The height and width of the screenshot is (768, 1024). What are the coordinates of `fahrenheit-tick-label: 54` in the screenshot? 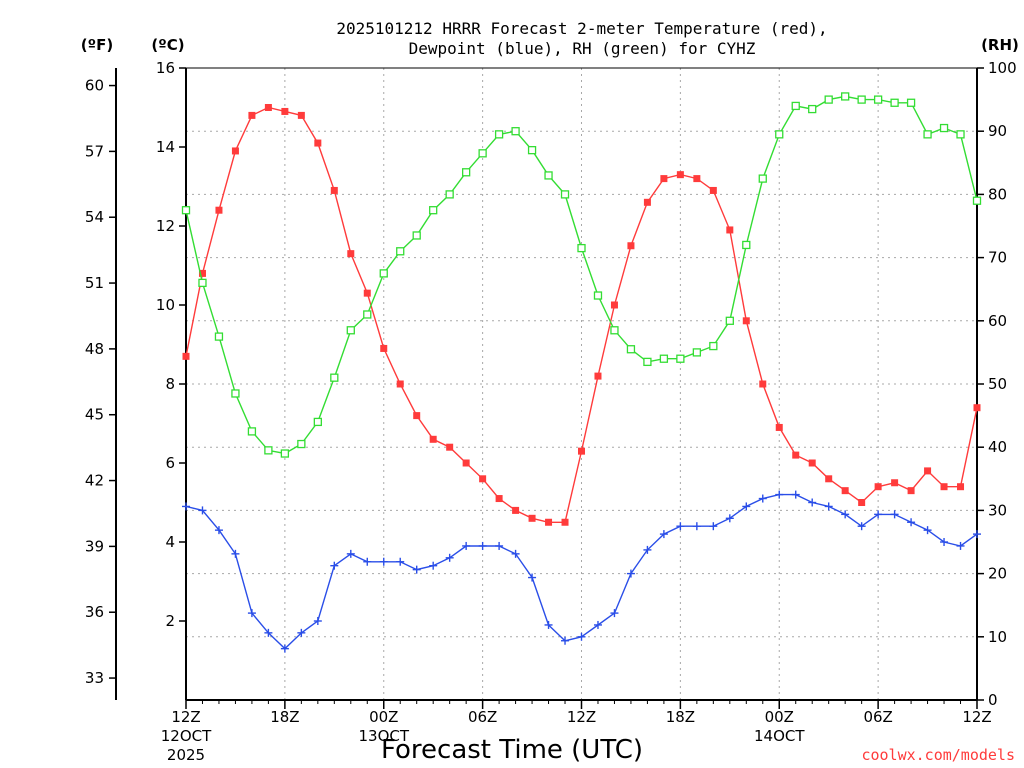 It's located at (94, 217).